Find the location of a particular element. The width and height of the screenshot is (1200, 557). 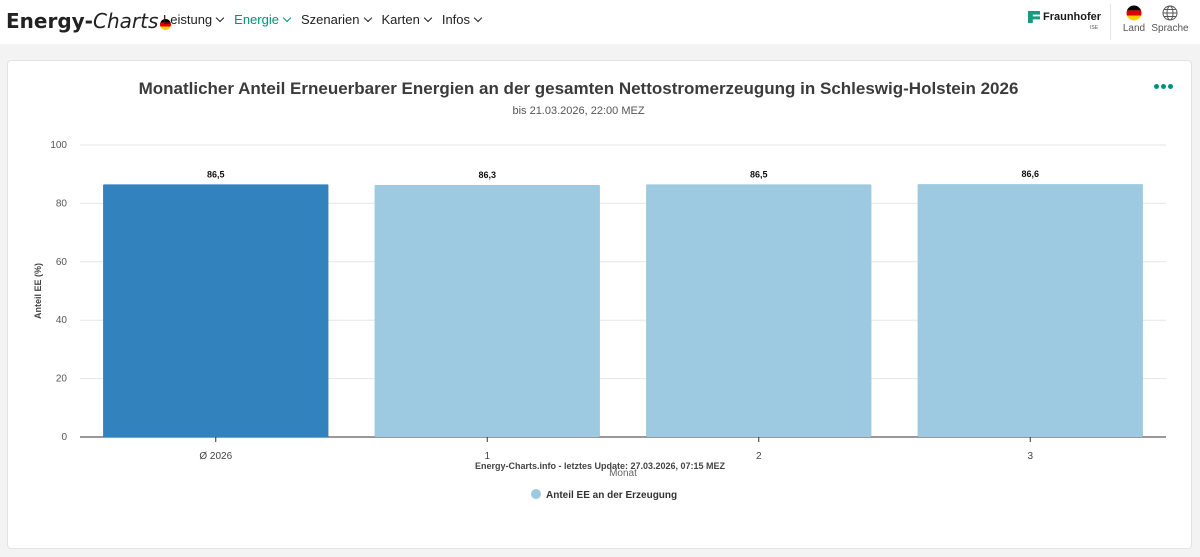

y-tick-label: 60 is located at coordinates (62, 262).